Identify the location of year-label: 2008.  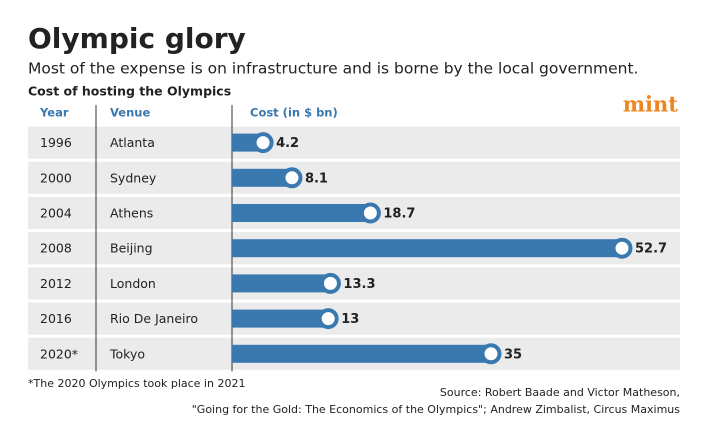
(56, 248).